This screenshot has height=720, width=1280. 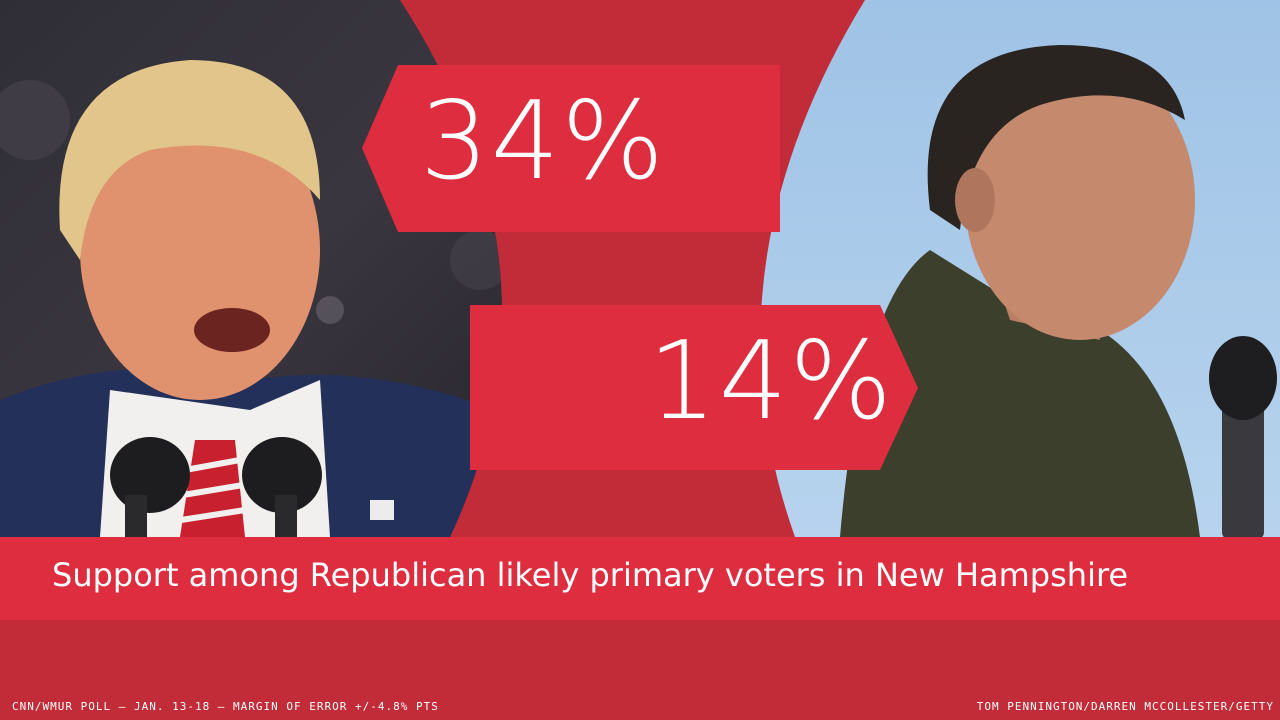 What do you see at coordinates (543, 141) in the screenshot?
I see `first-candidate-percent: 34%` at bounding box center [543, 141].